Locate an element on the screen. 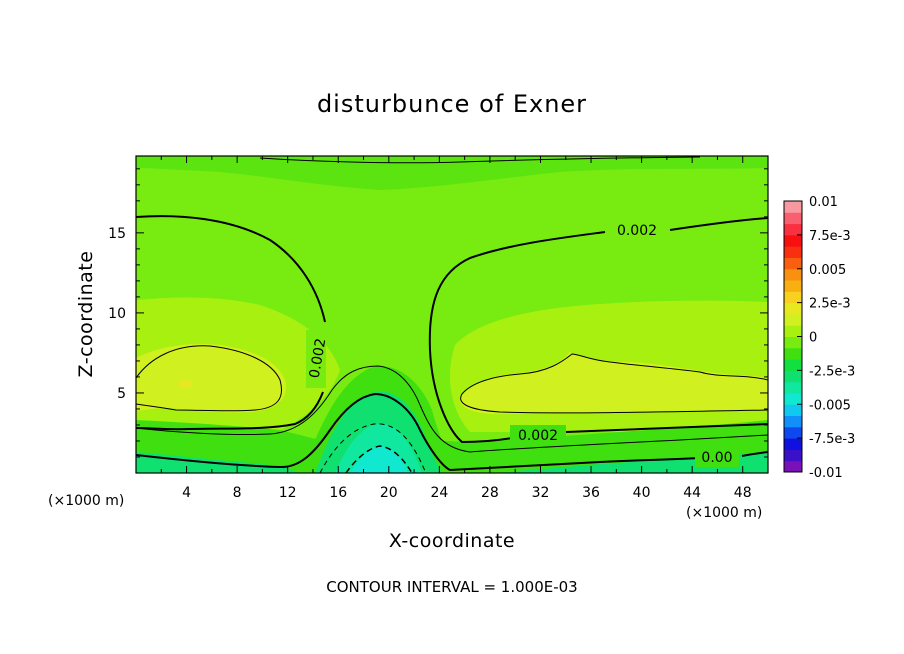  x-tick-label: 20 is located at coordinates (389, 493).